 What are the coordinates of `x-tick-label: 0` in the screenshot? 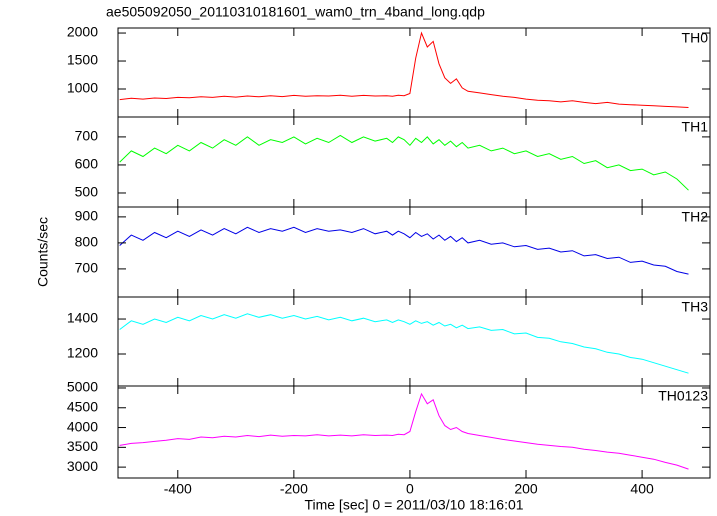 It's located at (410, 489).